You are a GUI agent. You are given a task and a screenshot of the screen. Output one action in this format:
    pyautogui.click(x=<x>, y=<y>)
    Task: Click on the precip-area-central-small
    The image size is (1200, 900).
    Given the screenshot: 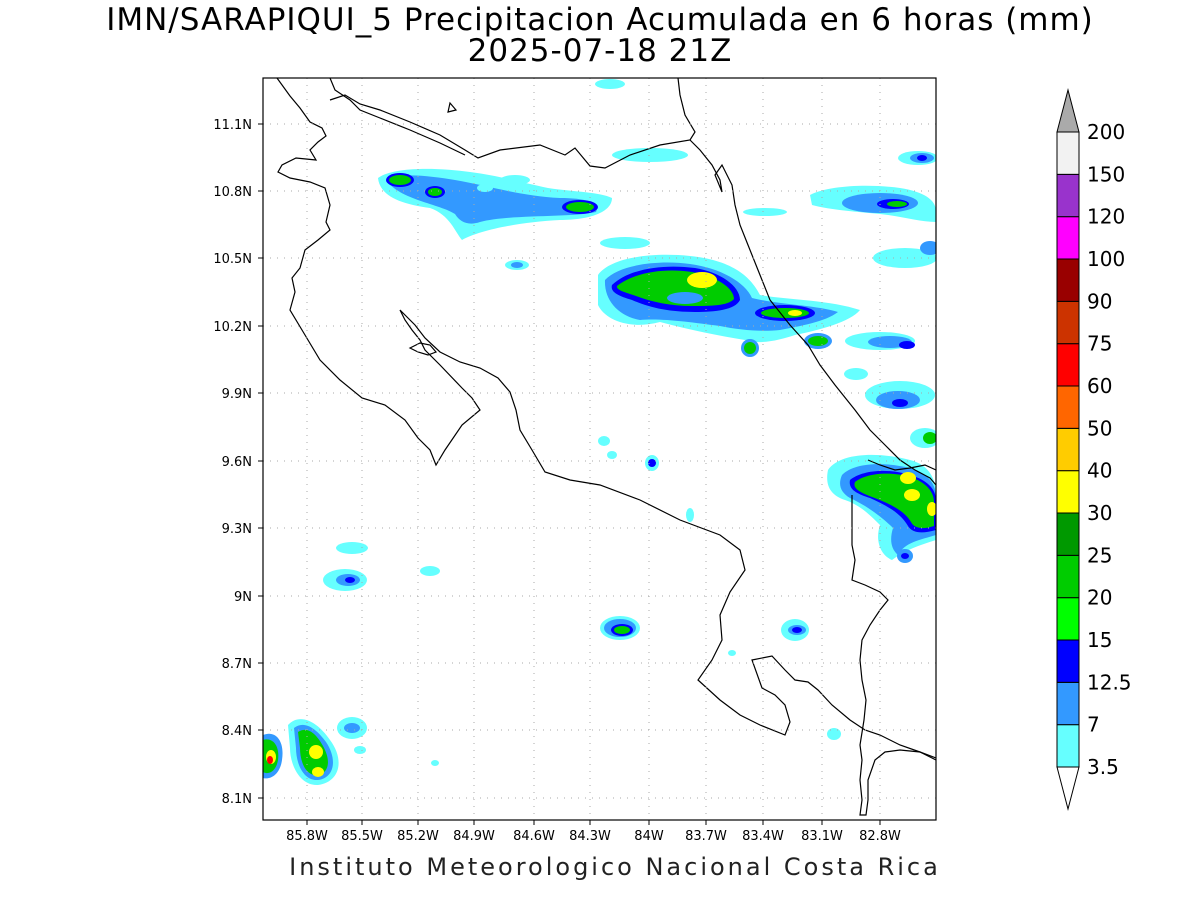 What is the action you would take?
    pyautogui.click(x=719, y=588)
    